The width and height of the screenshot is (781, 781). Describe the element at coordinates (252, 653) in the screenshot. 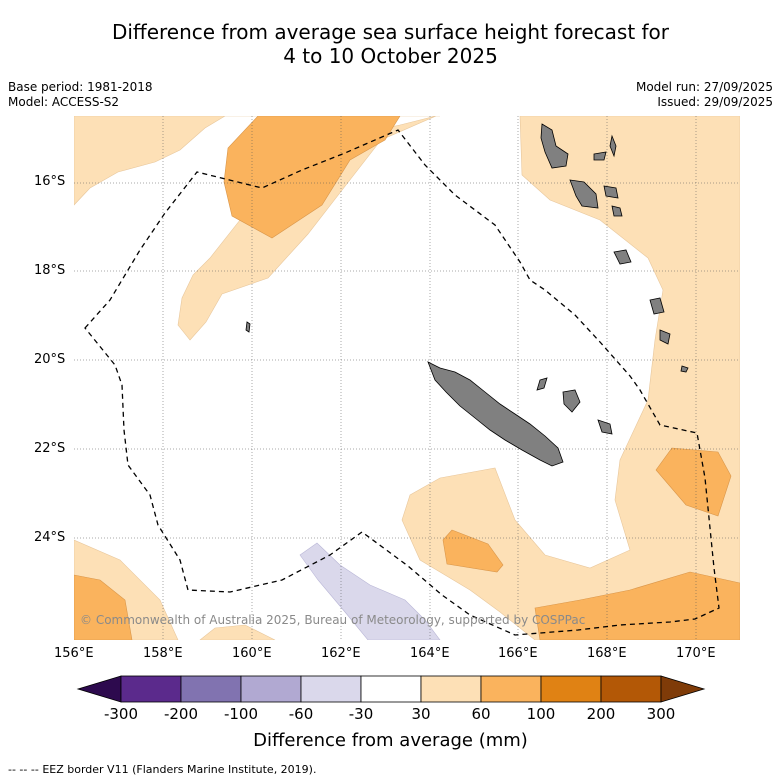

I see `lon-label-160e: 160°E` at that location.